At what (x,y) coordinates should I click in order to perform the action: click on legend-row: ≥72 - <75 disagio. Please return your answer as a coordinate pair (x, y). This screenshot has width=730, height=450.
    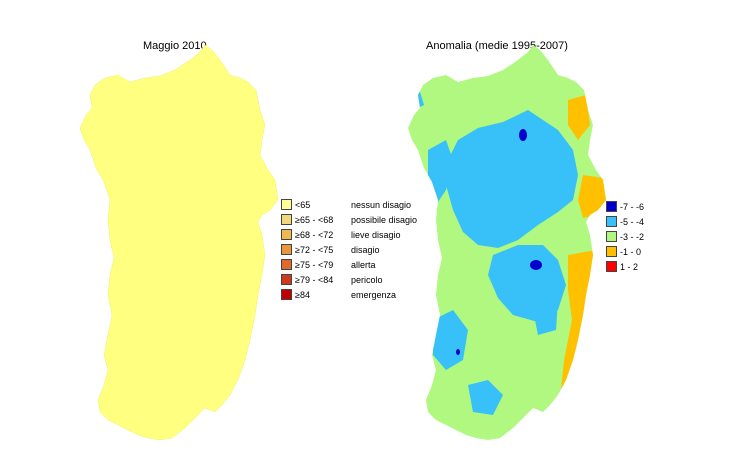
    Looking at the image, I should click on (330, 249).